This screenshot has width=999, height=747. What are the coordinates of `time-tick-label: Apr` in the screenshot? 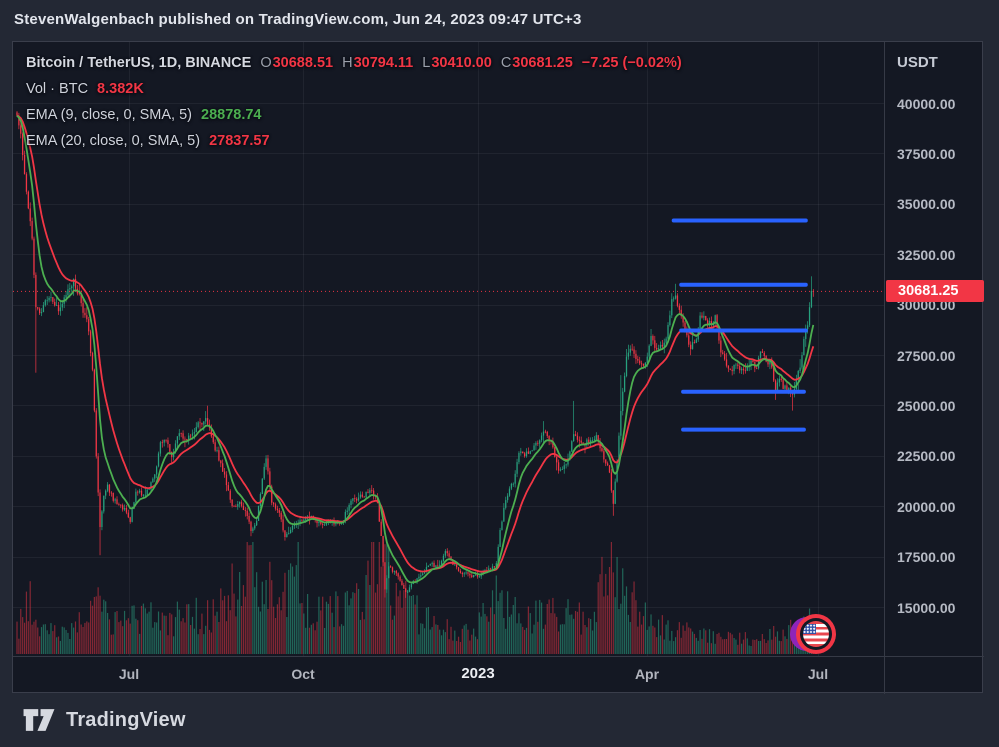 It's located at (647, 674).